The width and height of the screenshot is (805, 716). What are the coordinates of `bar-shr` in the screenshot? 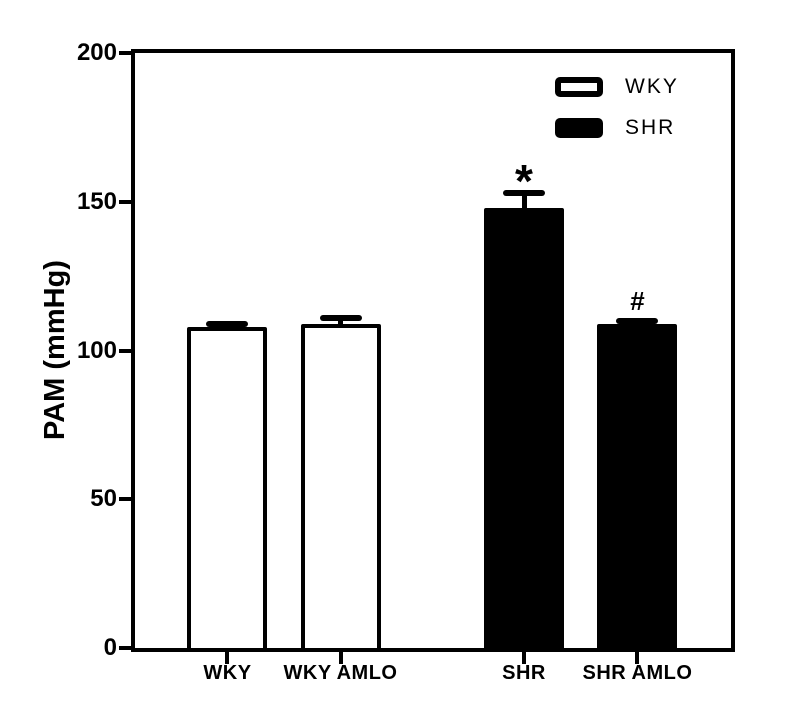 It's located at (524, 429).